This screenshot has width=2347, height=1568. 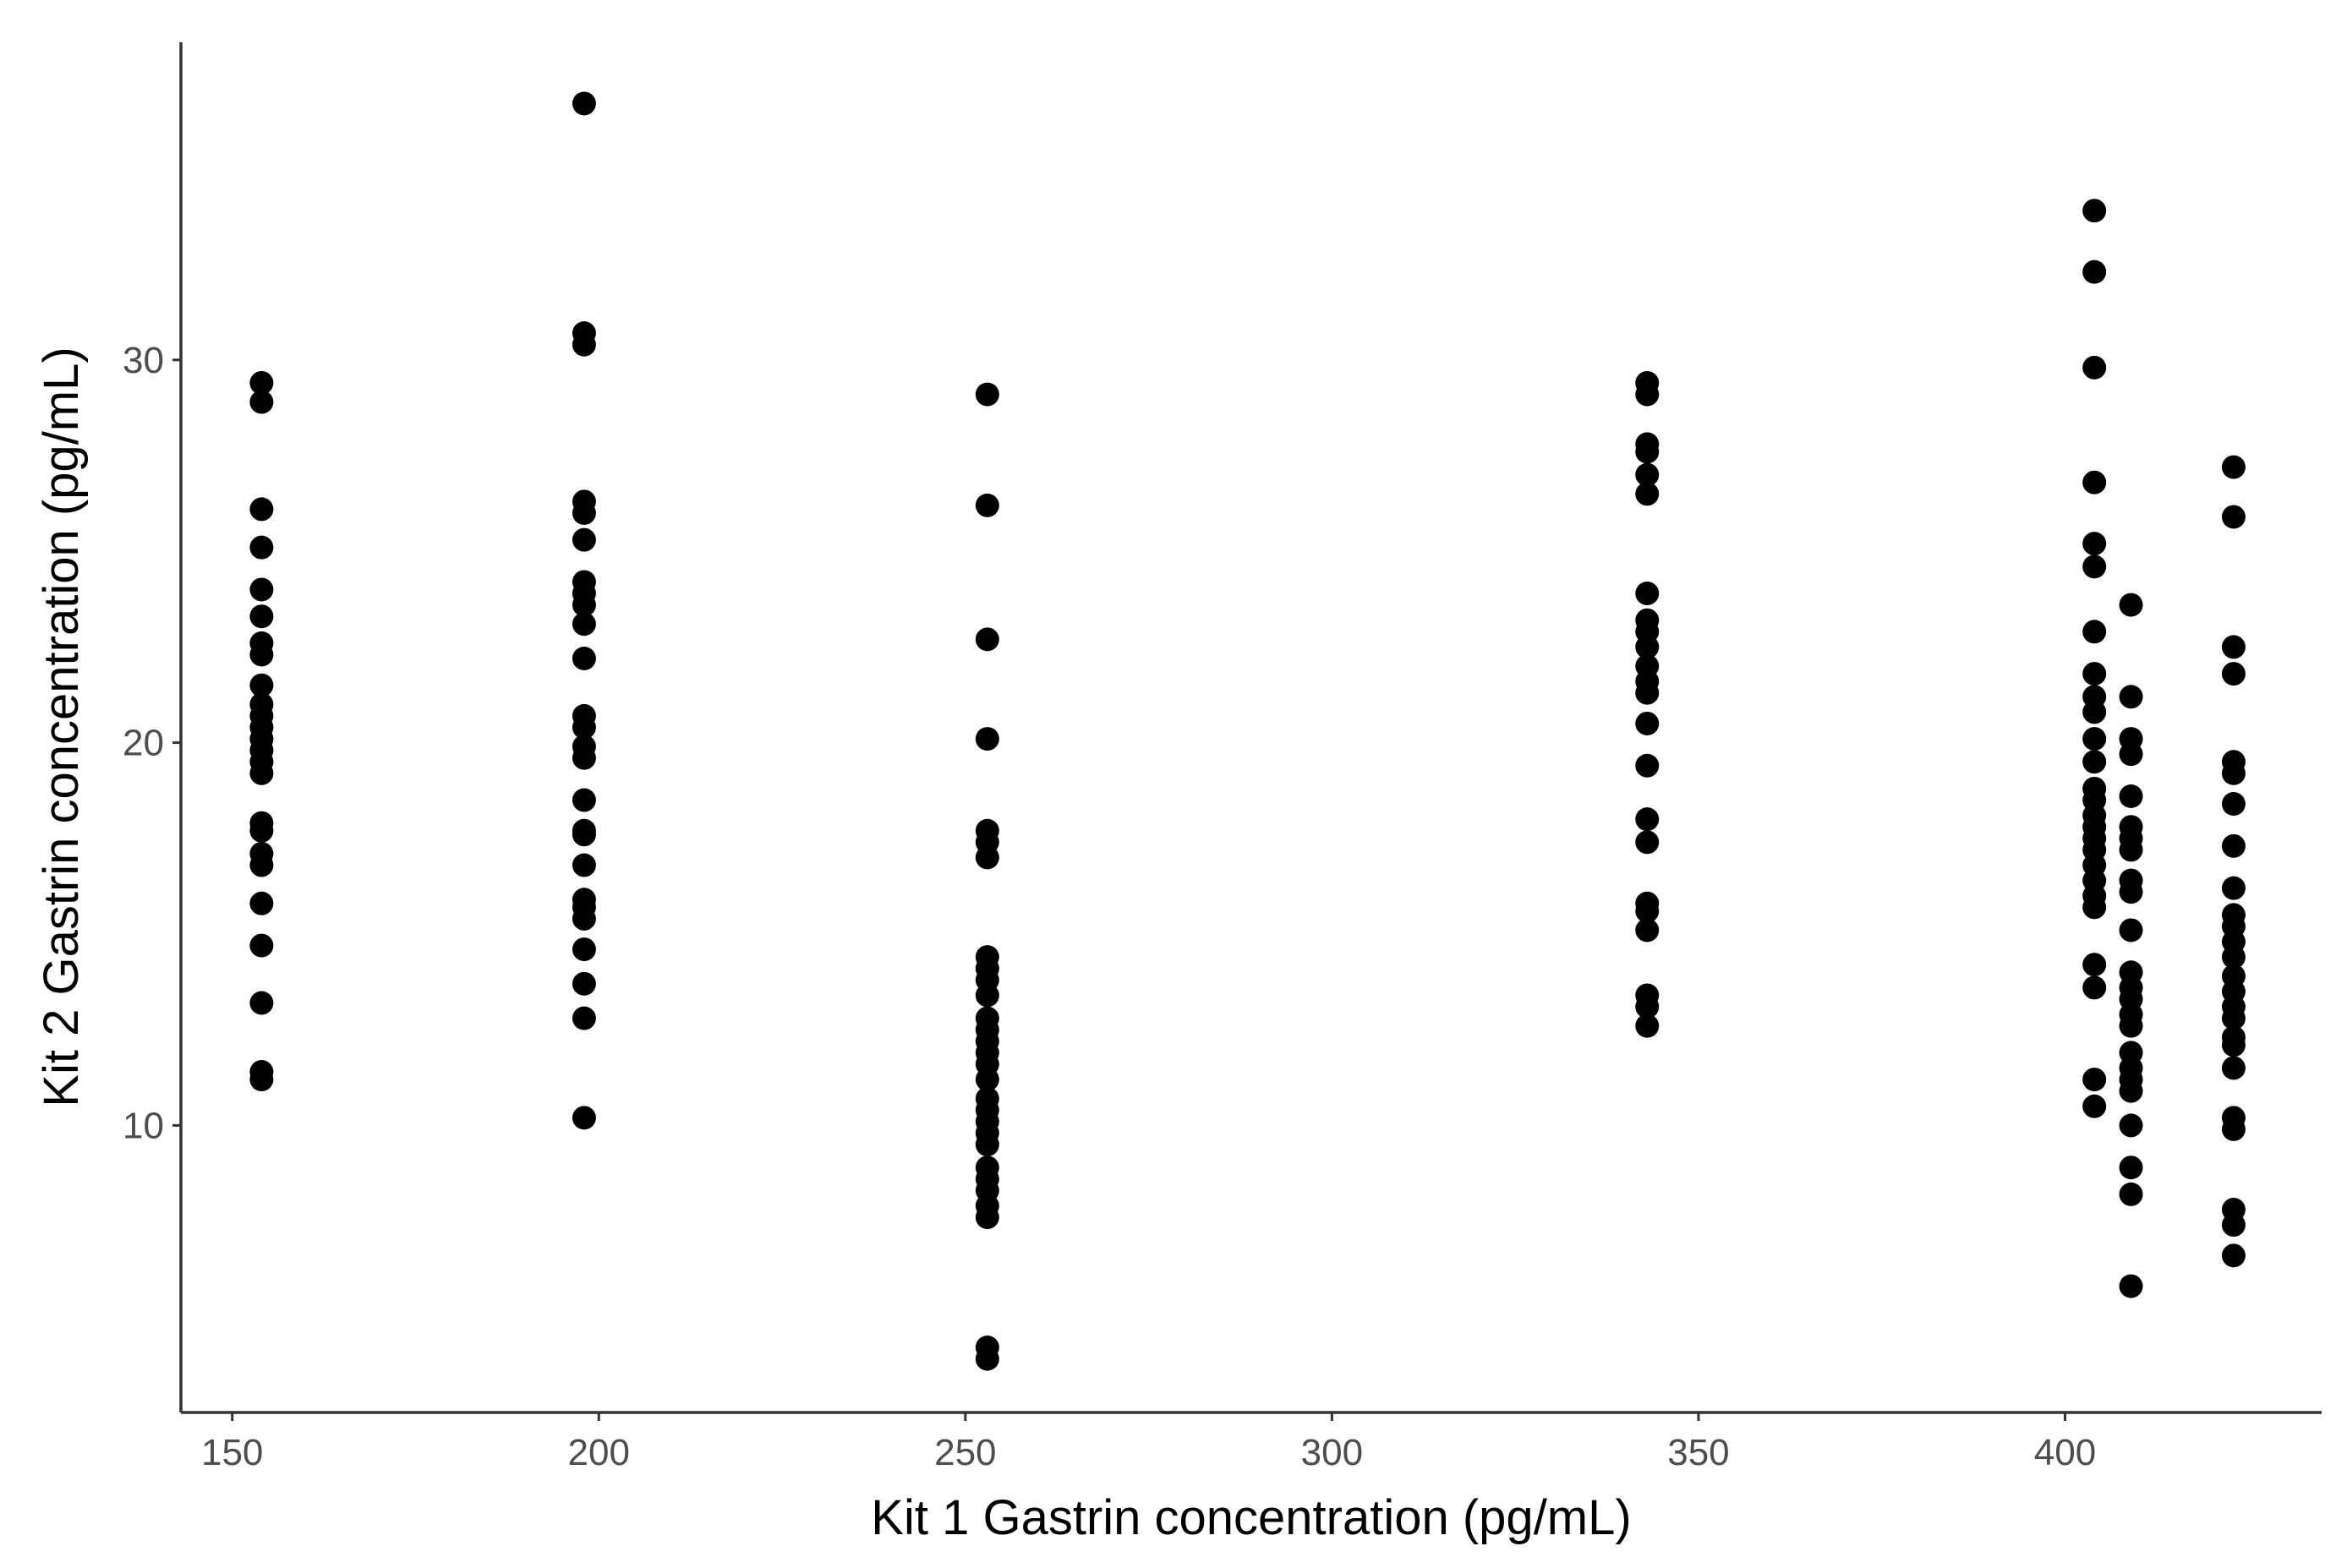 What do you see at coordinates (143, 360) in the screenshot?
I see `y-tick-label: 30` at bounding box center [143, 360].